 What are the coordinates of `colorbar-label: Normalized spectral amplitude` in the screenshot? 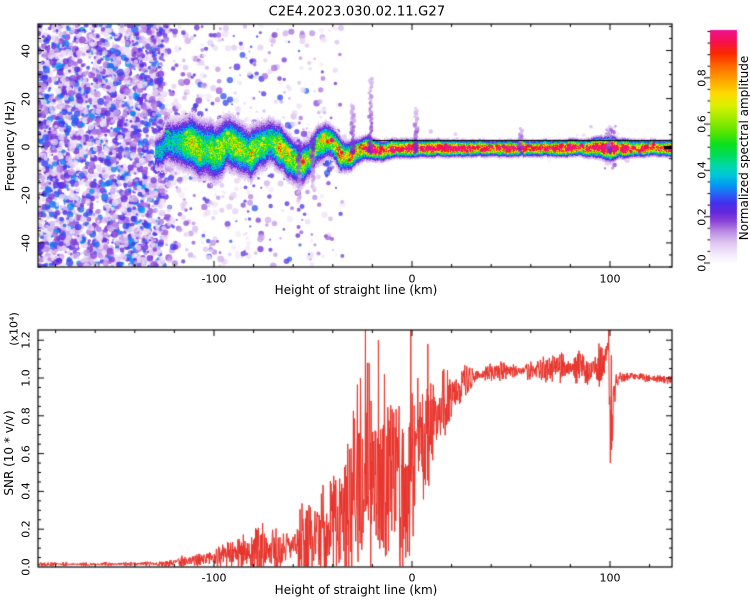 It's located at (743, 148).